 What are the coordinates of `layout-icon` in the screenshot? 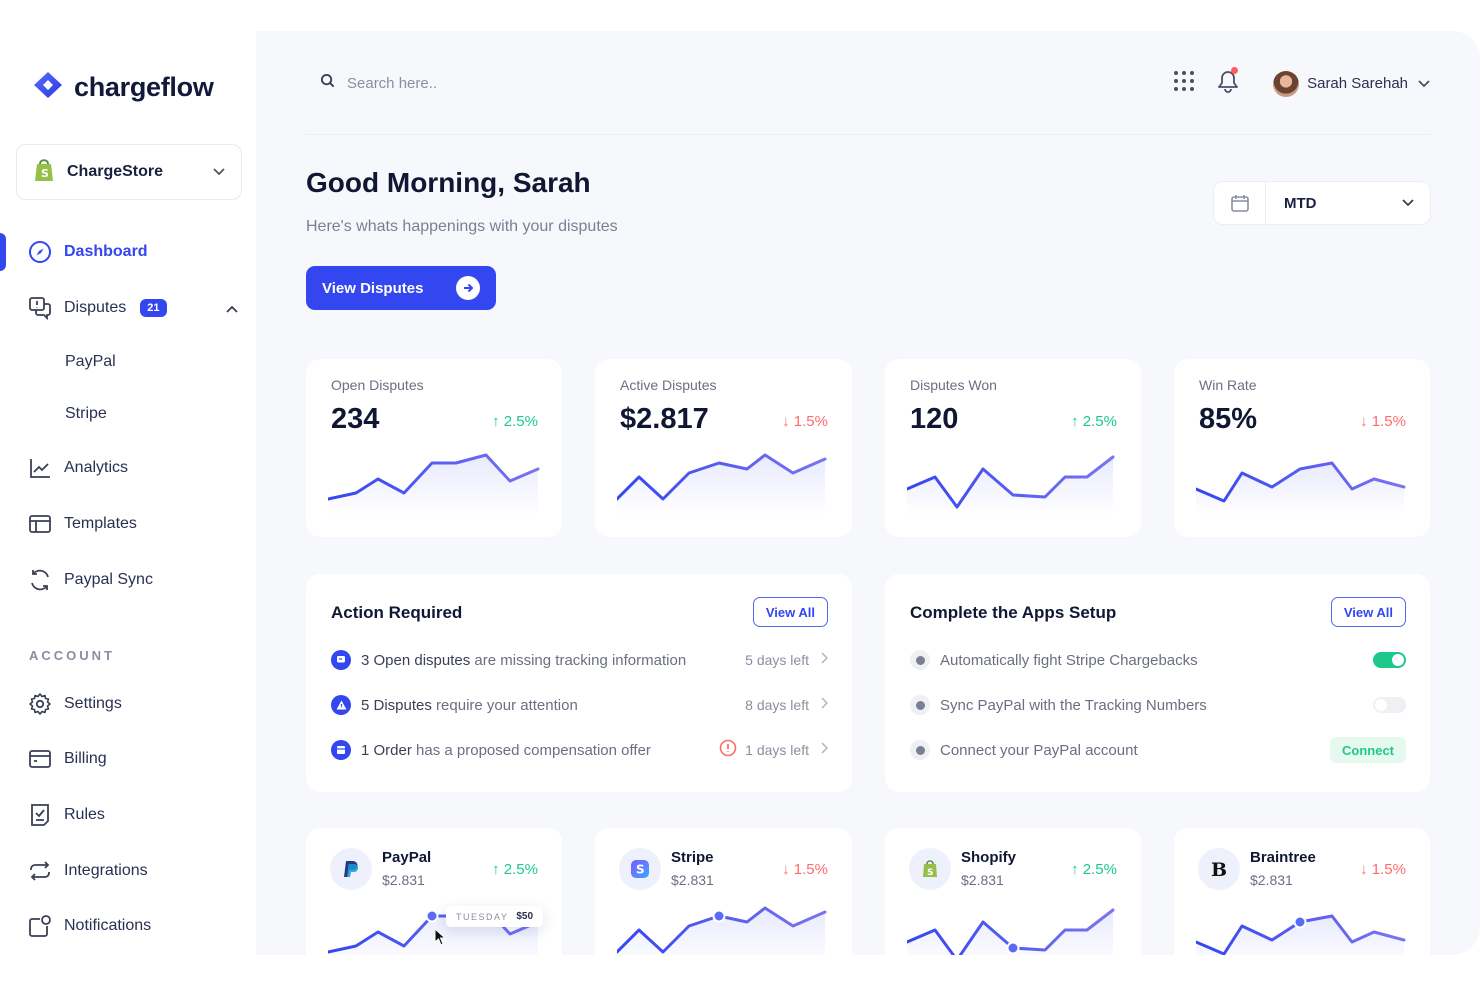 It's located at (40, 524).